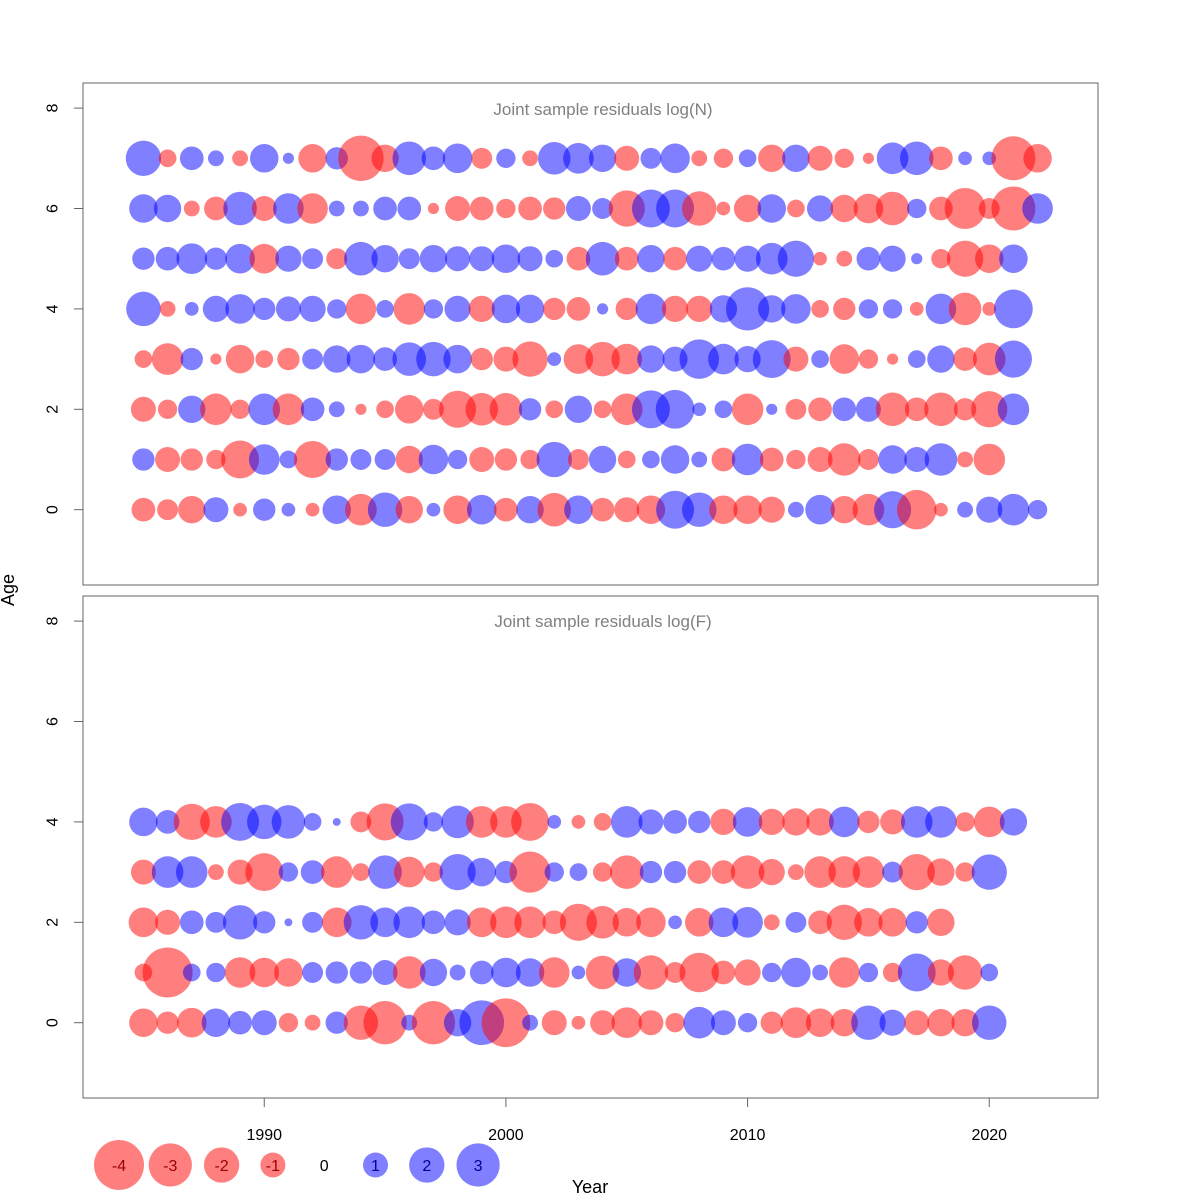 The height and width of the screenshot is (1200, 1200). Describe the element at coordinates (53, 208) in the screenshot. I see `y-tick-label: 6` at that location.